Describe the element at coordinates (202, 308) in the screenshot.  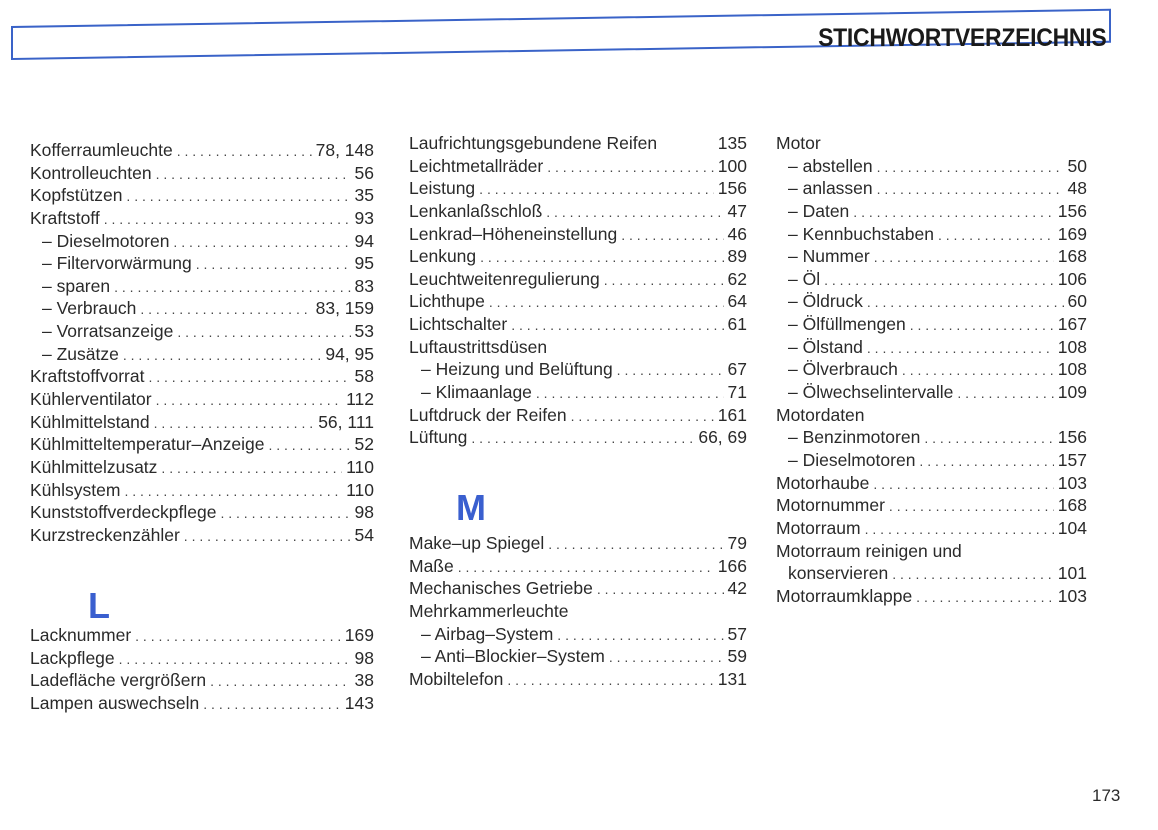
I see `index-entry: – Verbrauch 83, 159` at that location.